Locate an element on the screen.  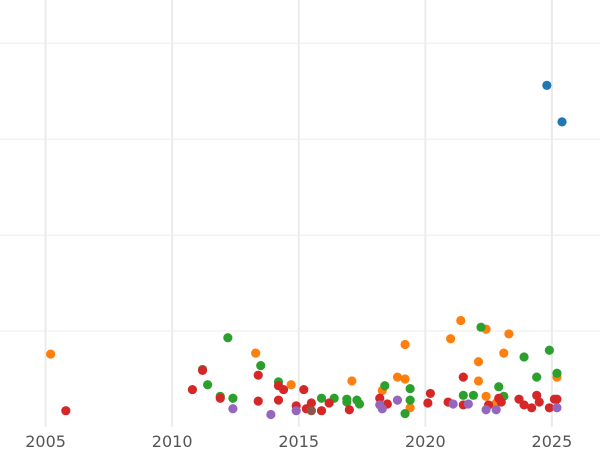
x-tick-label: 2025 is located at coordinates (552, 441).